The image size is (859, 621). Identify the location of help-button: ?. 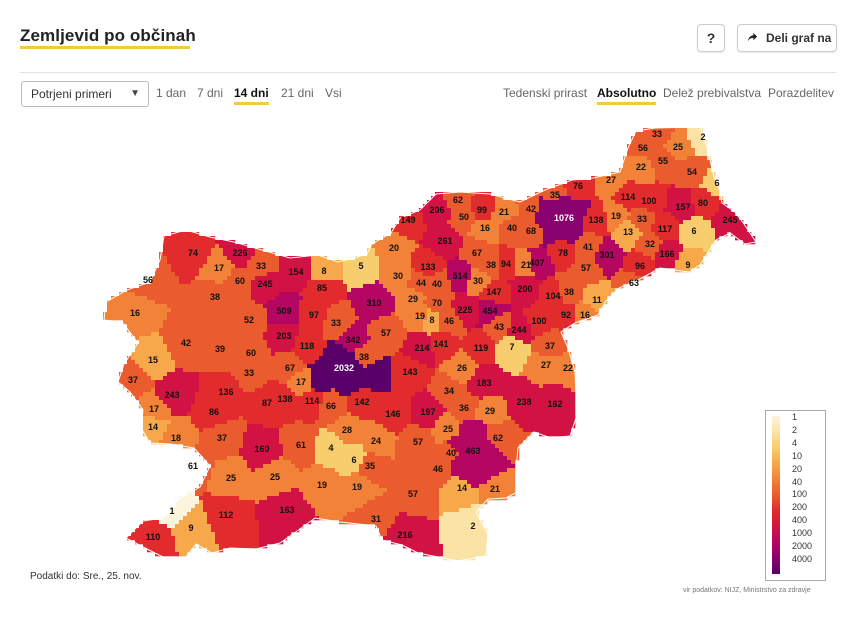
(711, 38).